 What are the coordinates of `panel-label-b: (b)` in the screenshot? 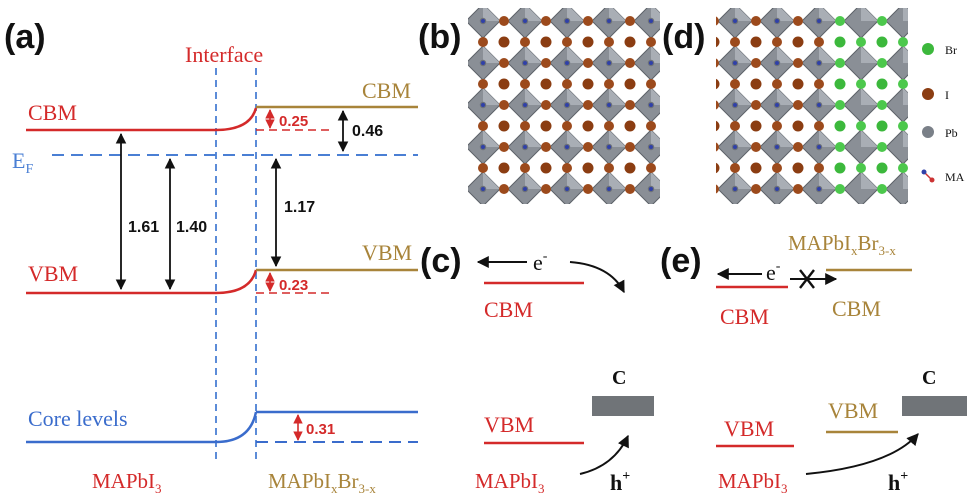 It's located at (439, 37).